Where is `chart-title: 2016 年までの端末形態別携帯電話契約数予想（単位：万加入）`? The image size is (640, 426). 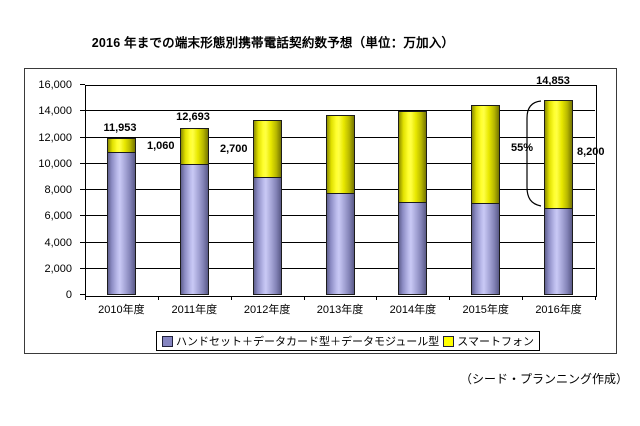 chart-title: 2016 年までの端末形態別携帯電話契約数予想（単位：万加入） is located at coordinates (273, 43).